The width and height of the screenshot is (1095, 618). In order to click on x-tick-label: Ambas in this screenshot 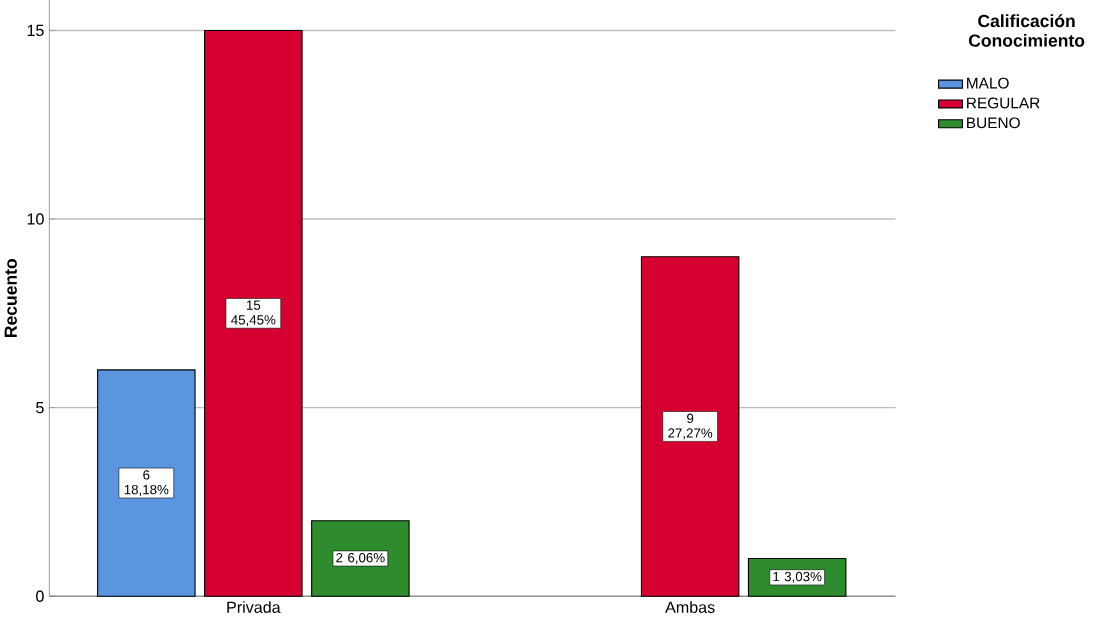, I will do `click(690, 607)`.